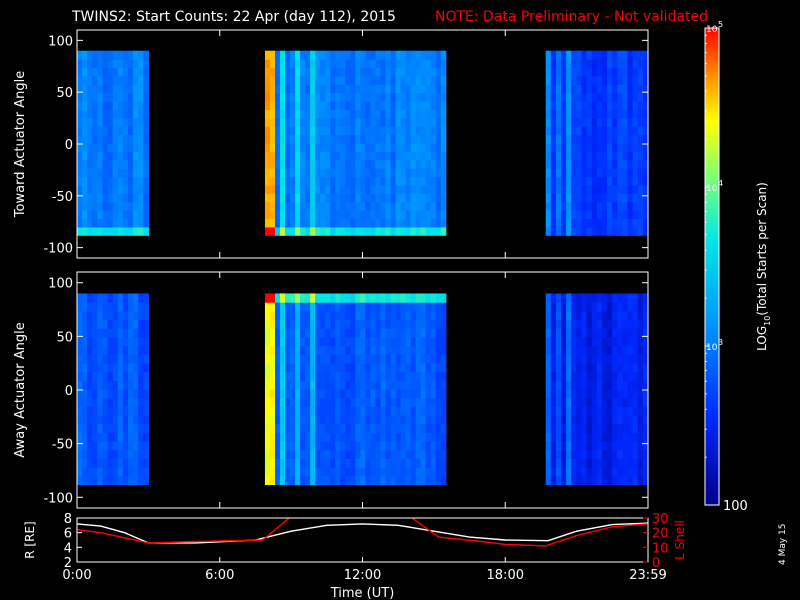  Describe the element at coordinates (712, 253) in the screenshot. I see `colorbar-segment` at that location.